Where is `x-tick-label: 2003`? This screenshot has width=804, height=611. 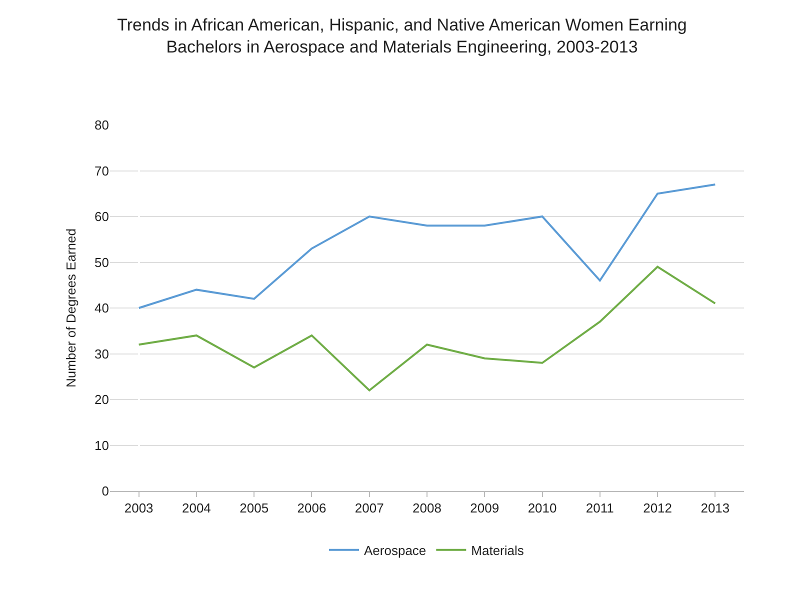
x-tick-label: 2003 is located at coordinates (139, 508).